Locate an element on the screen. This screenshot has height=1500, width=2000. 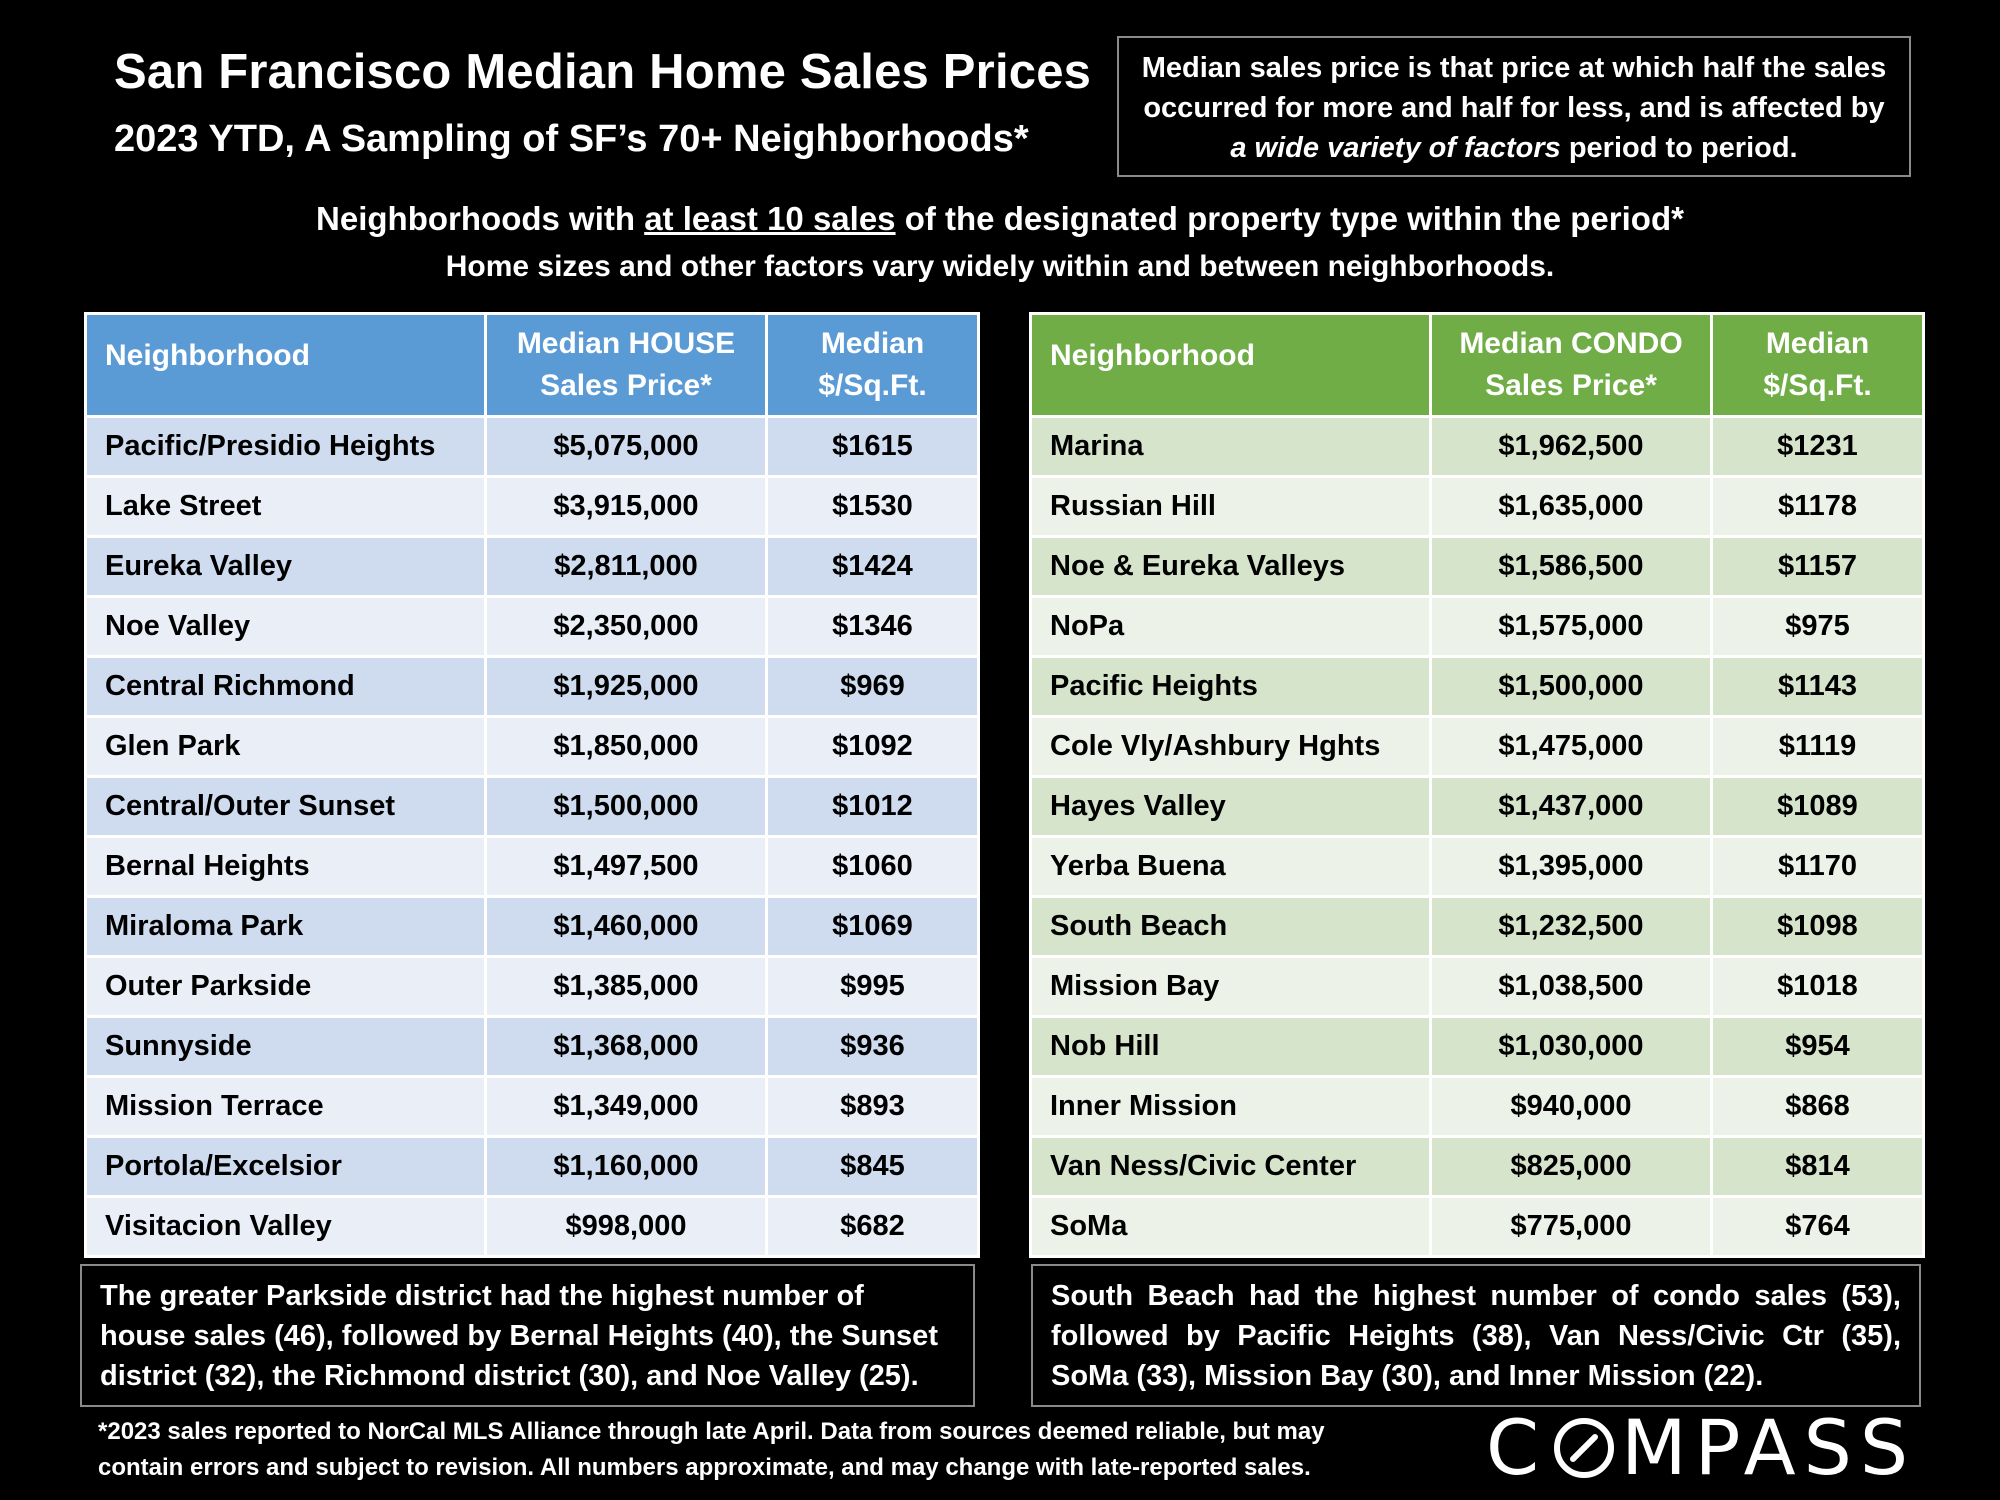
condo-col-price: Median CONDO Sales Price* is located at coordinates (1571, 365).